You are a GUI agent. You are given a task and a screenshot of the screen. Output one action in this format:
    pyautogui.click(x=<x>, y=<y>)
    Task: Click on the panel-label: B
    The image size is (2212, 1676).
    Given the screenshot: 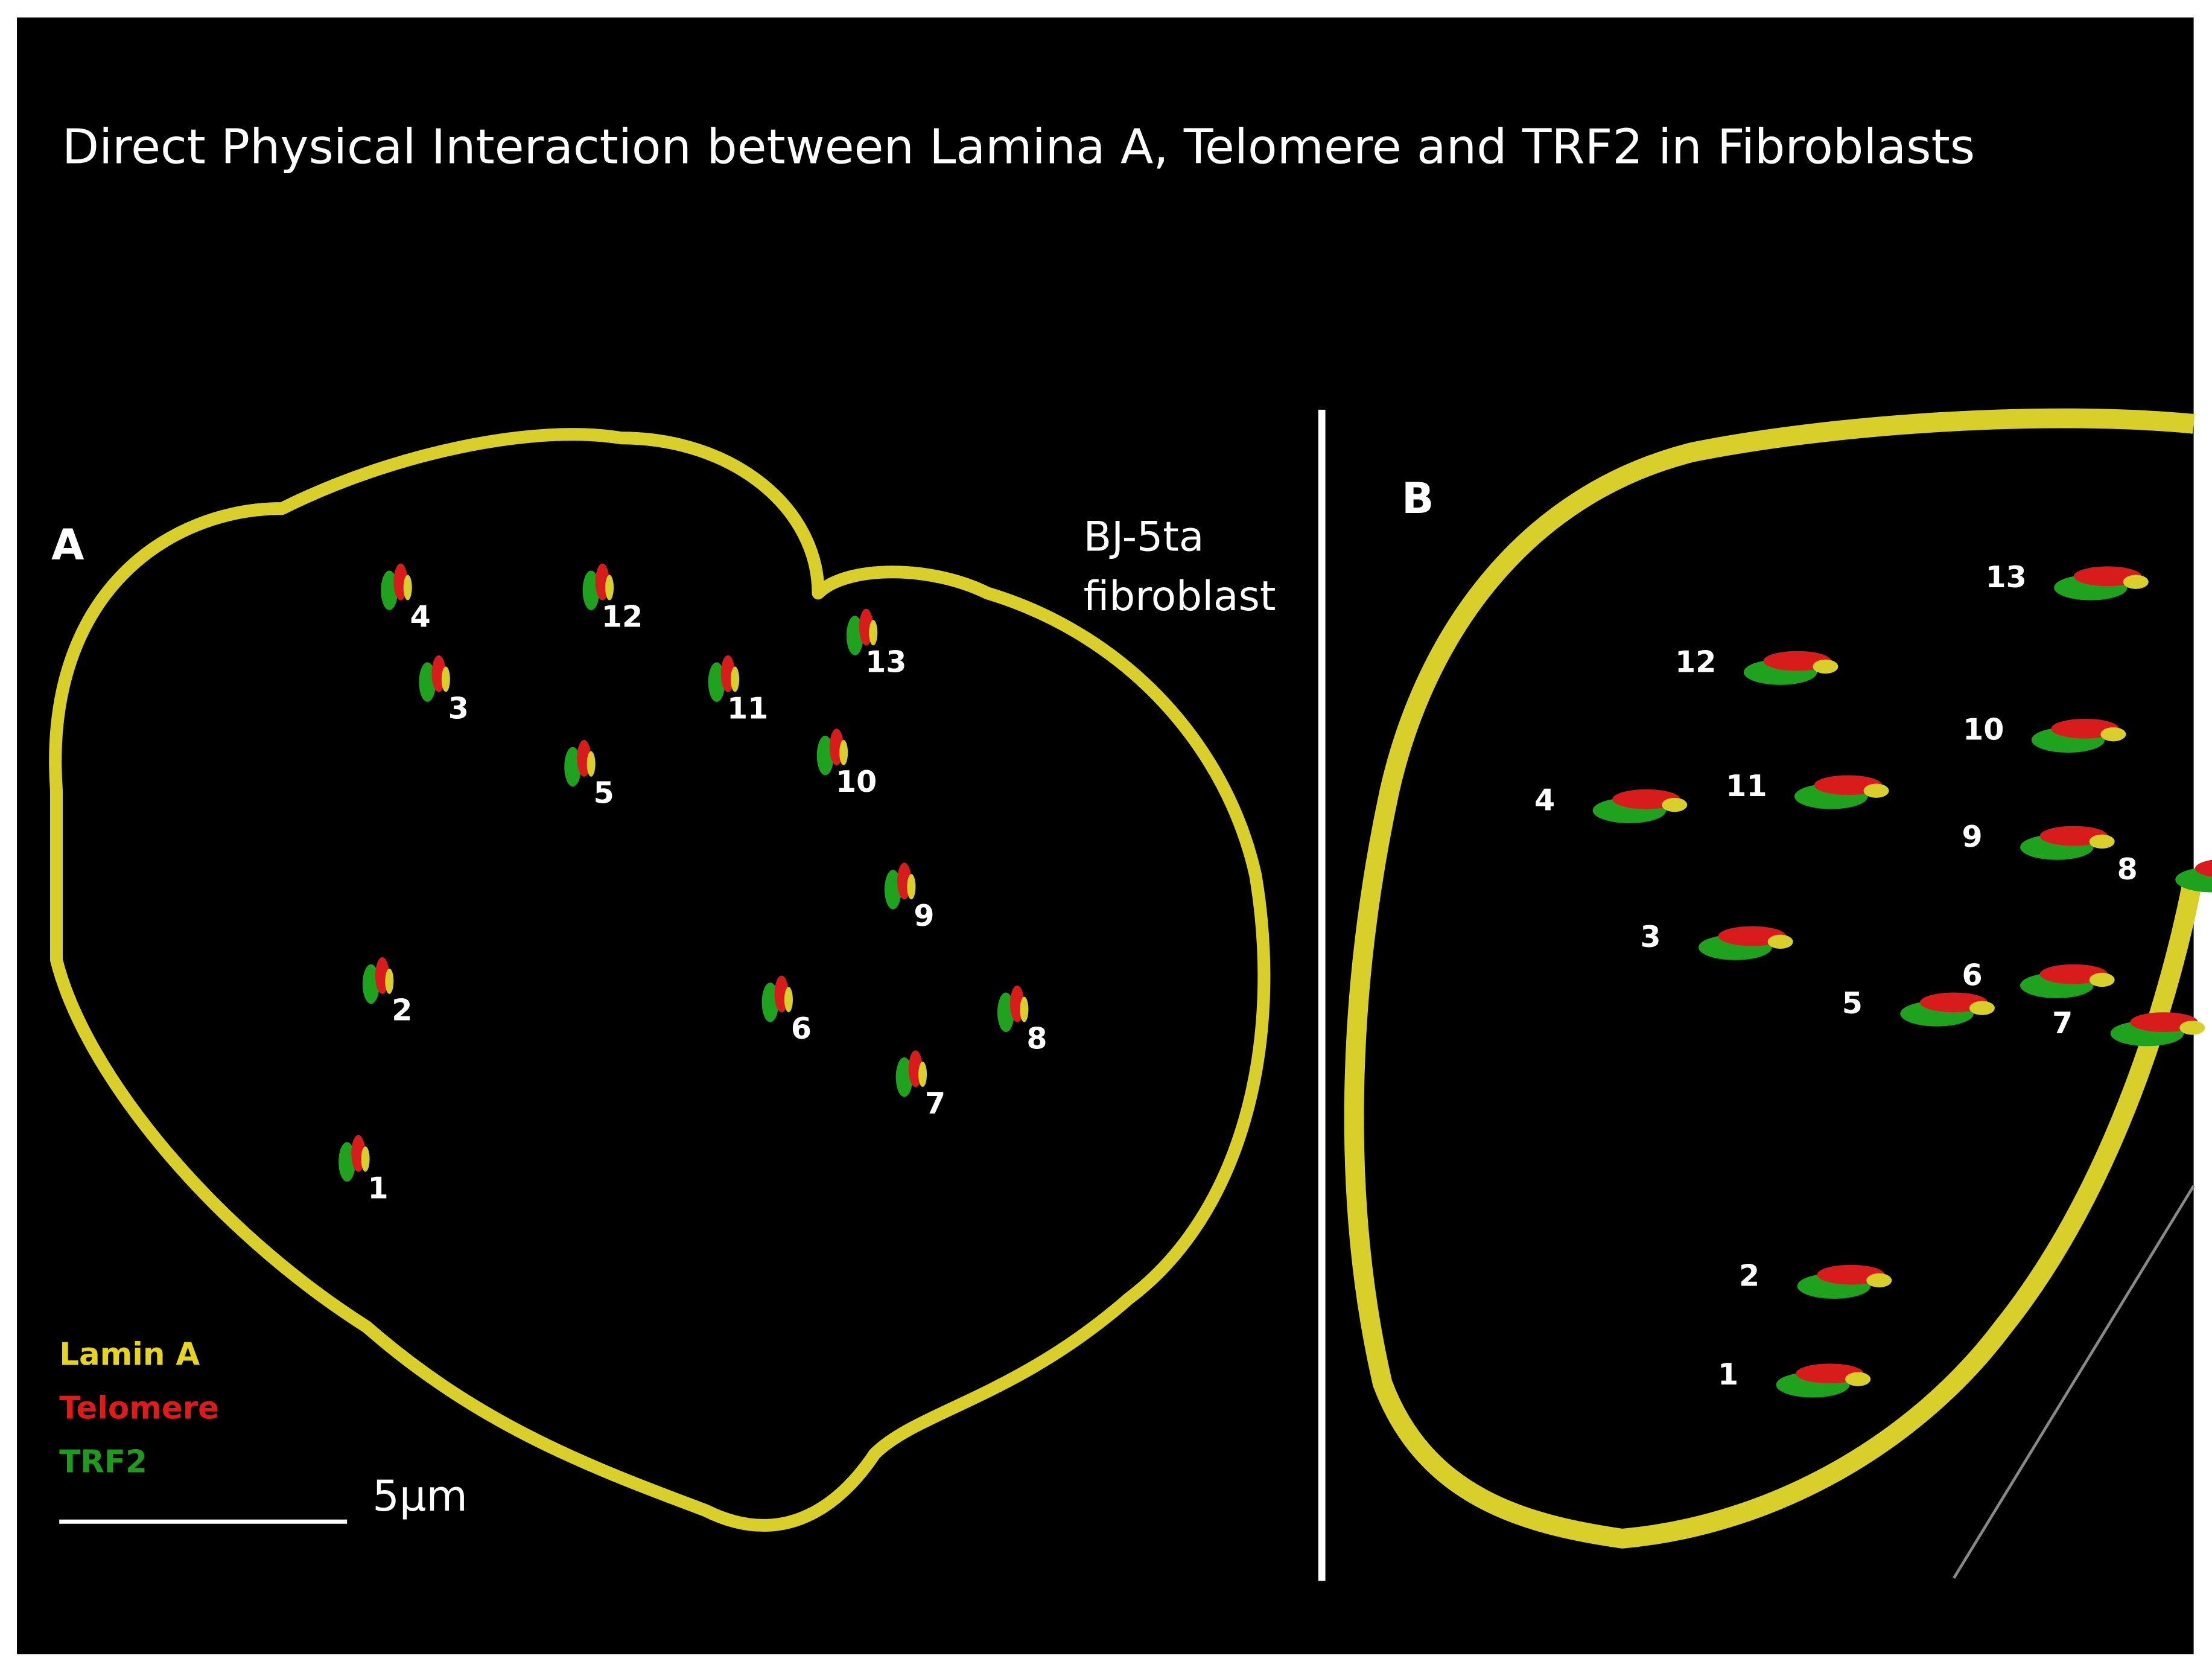 What is the action you would take?
    pyautogui.click(x=1418, y=498)
    